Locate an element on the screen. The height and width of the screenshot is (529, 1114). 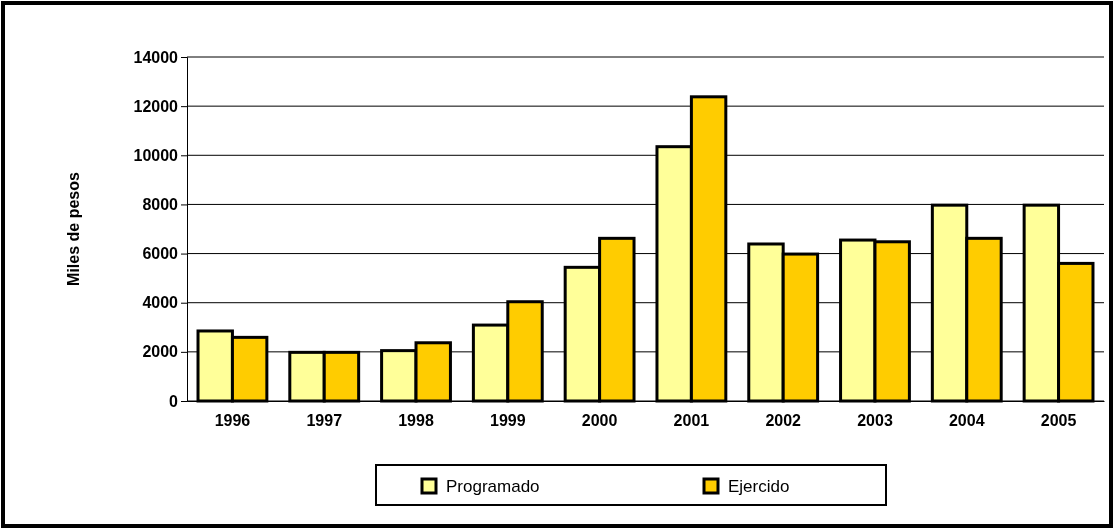
y-tick-label: 4000 is located at coordinates (160, 303).